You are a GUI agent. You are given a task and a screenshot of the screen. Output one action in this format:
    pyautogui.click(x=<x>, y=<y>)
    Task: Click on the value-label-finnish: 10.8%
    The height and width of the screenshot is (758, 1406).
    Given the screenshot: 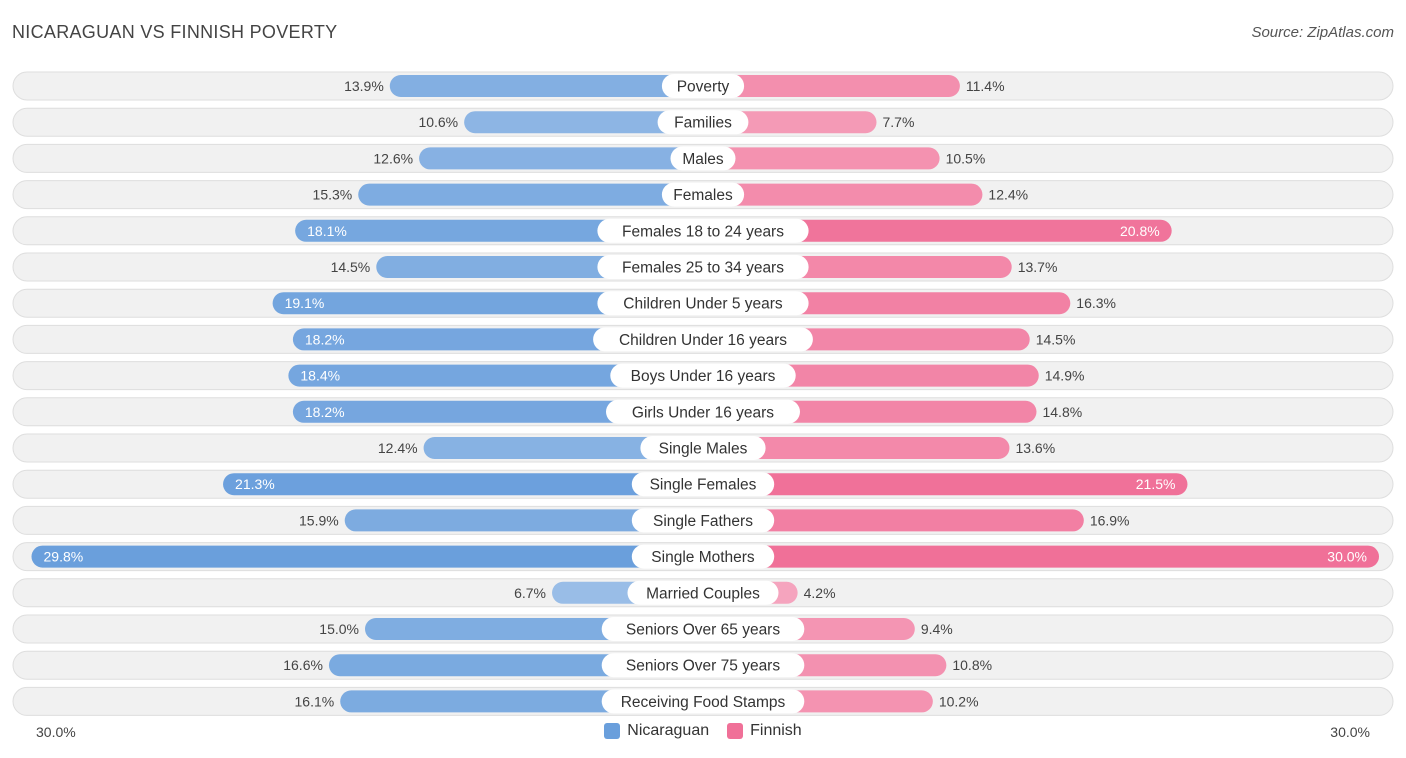 What is the action you would take?
    pyautogui.click(x=972, y=665)
    